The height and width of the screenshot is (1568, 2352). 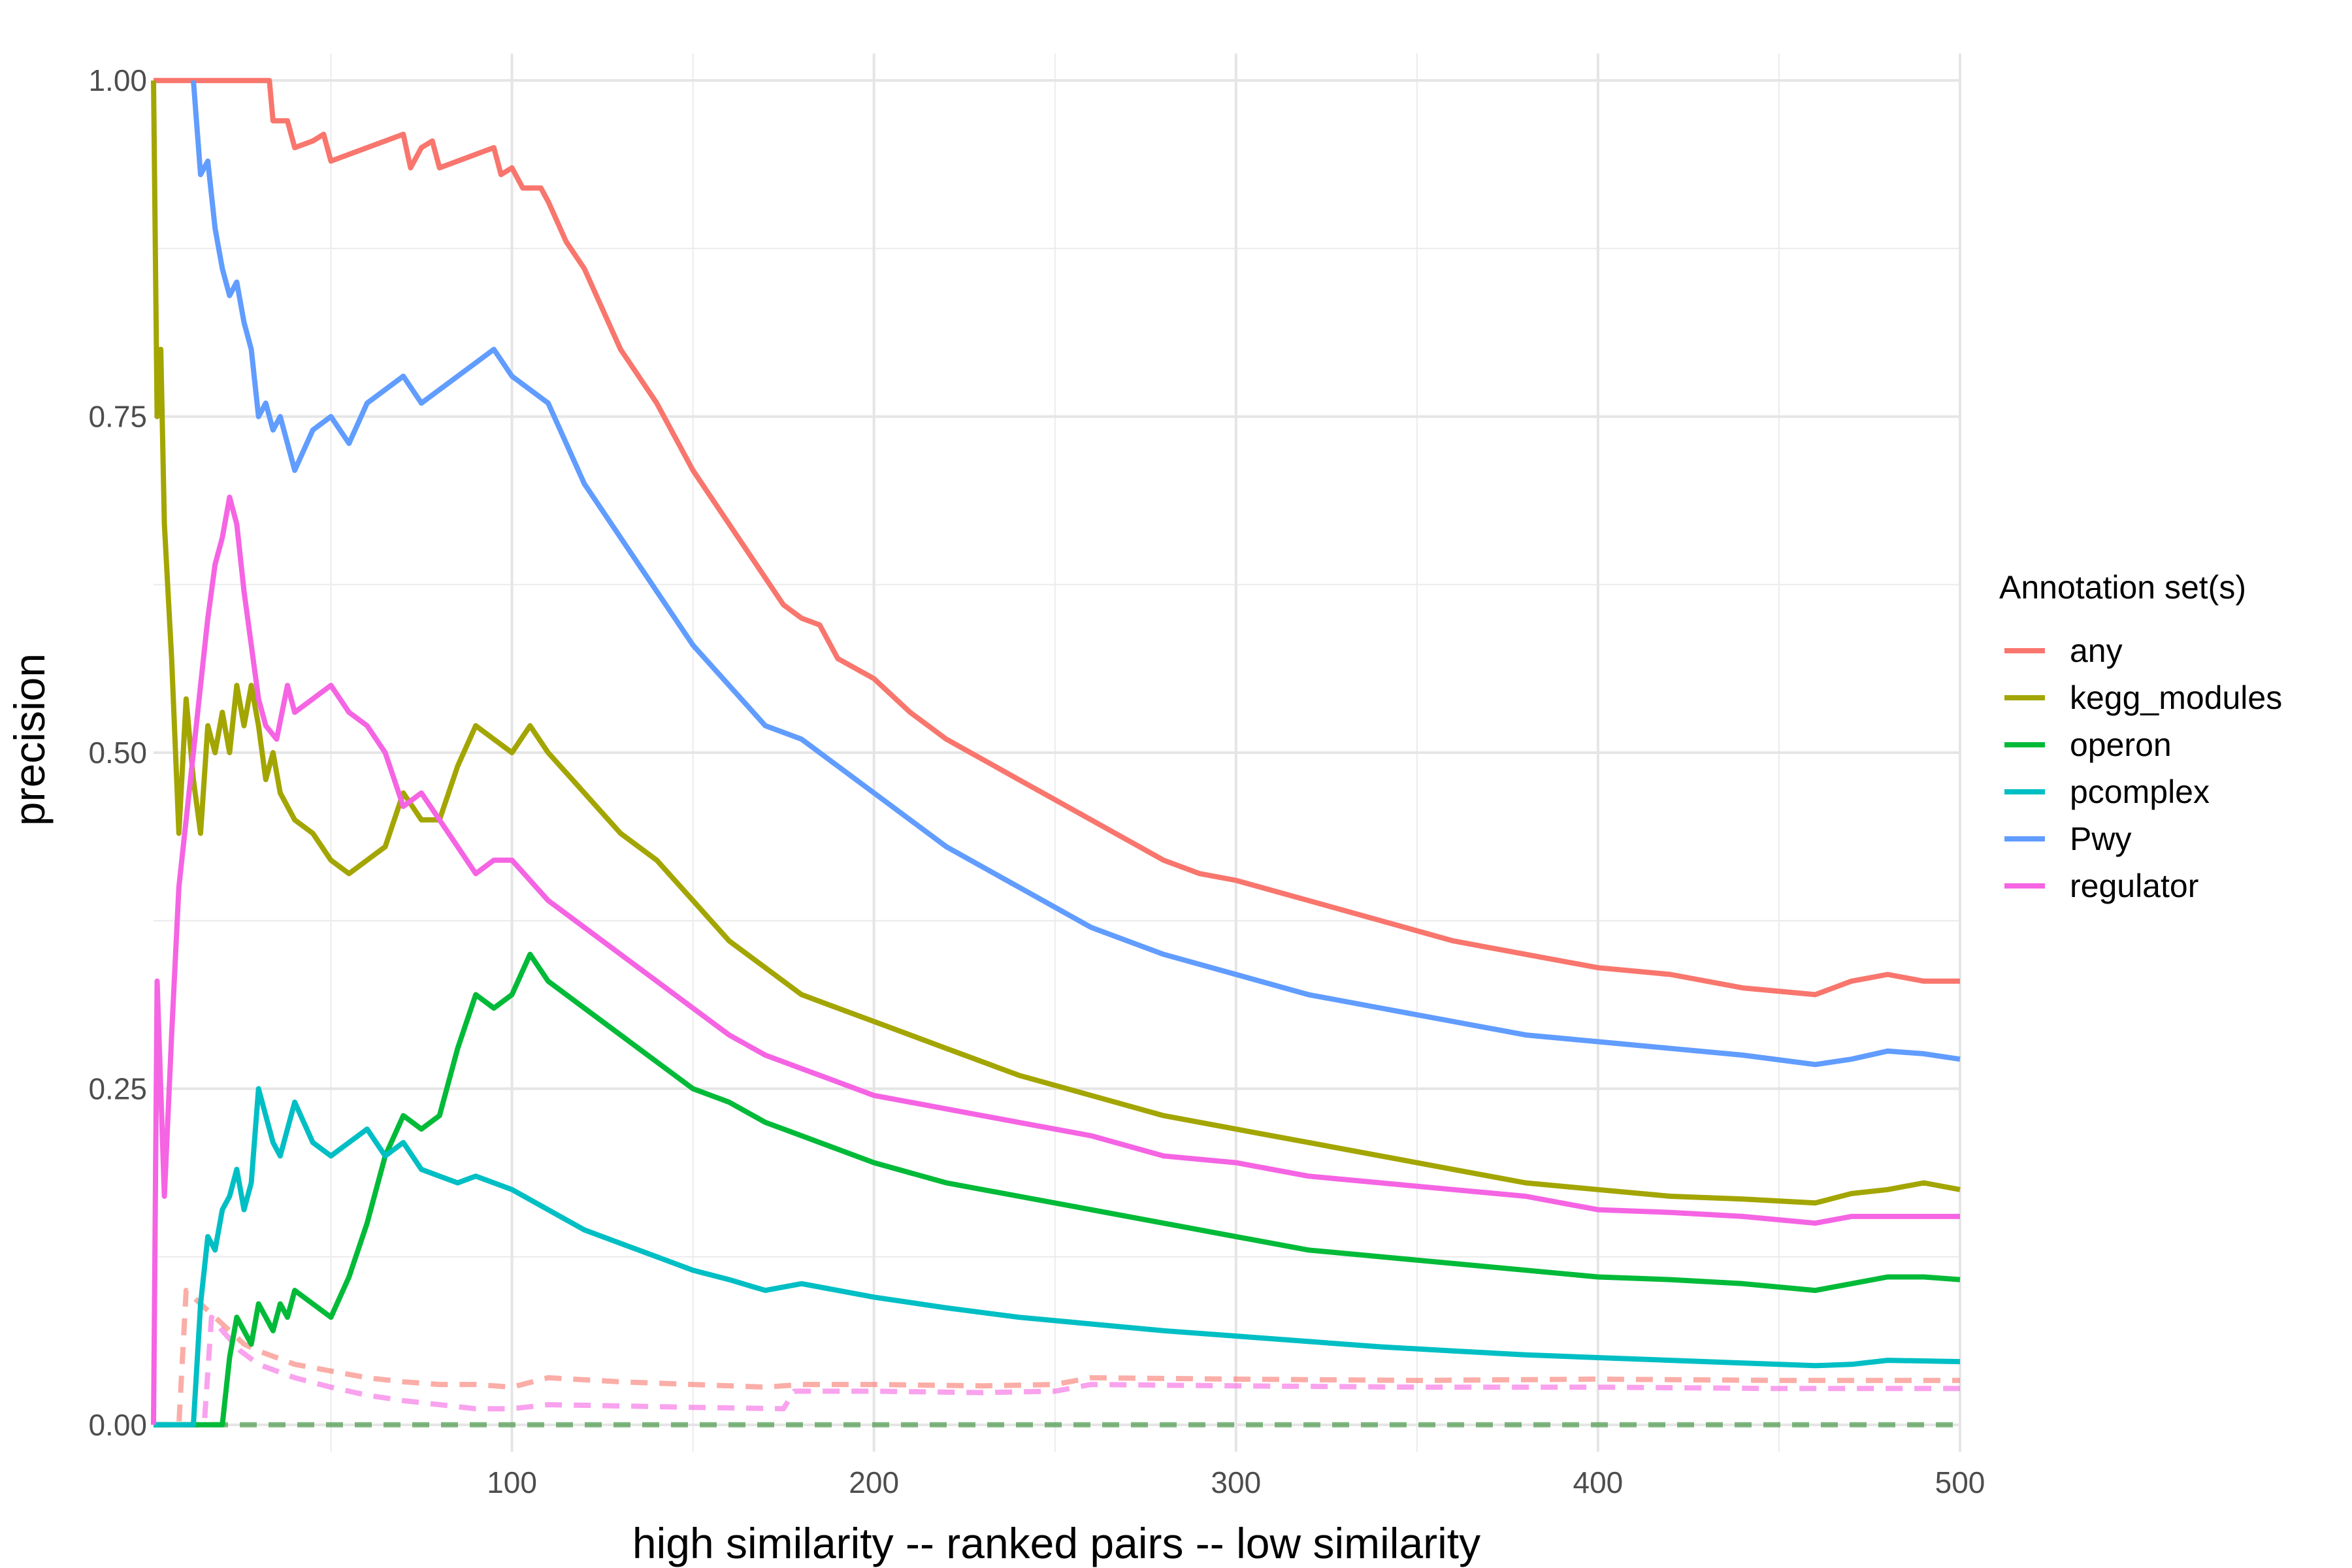 I want to click on x-tick-label: 100, so click(x=512, y=1482).